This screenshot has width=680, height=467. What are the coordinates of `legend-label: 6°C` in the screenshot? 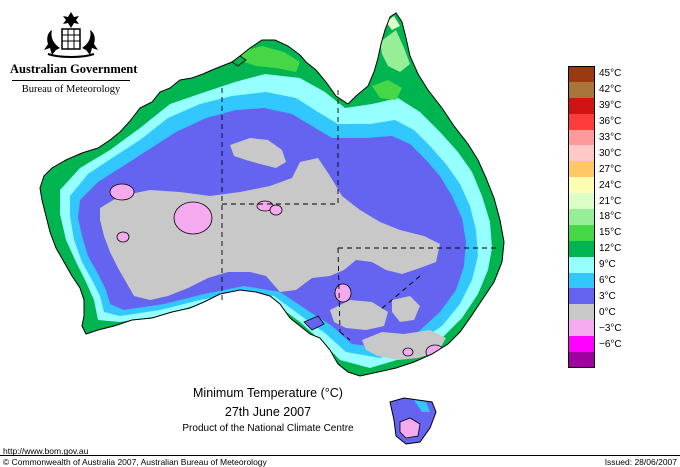 It's located at (607, 281).